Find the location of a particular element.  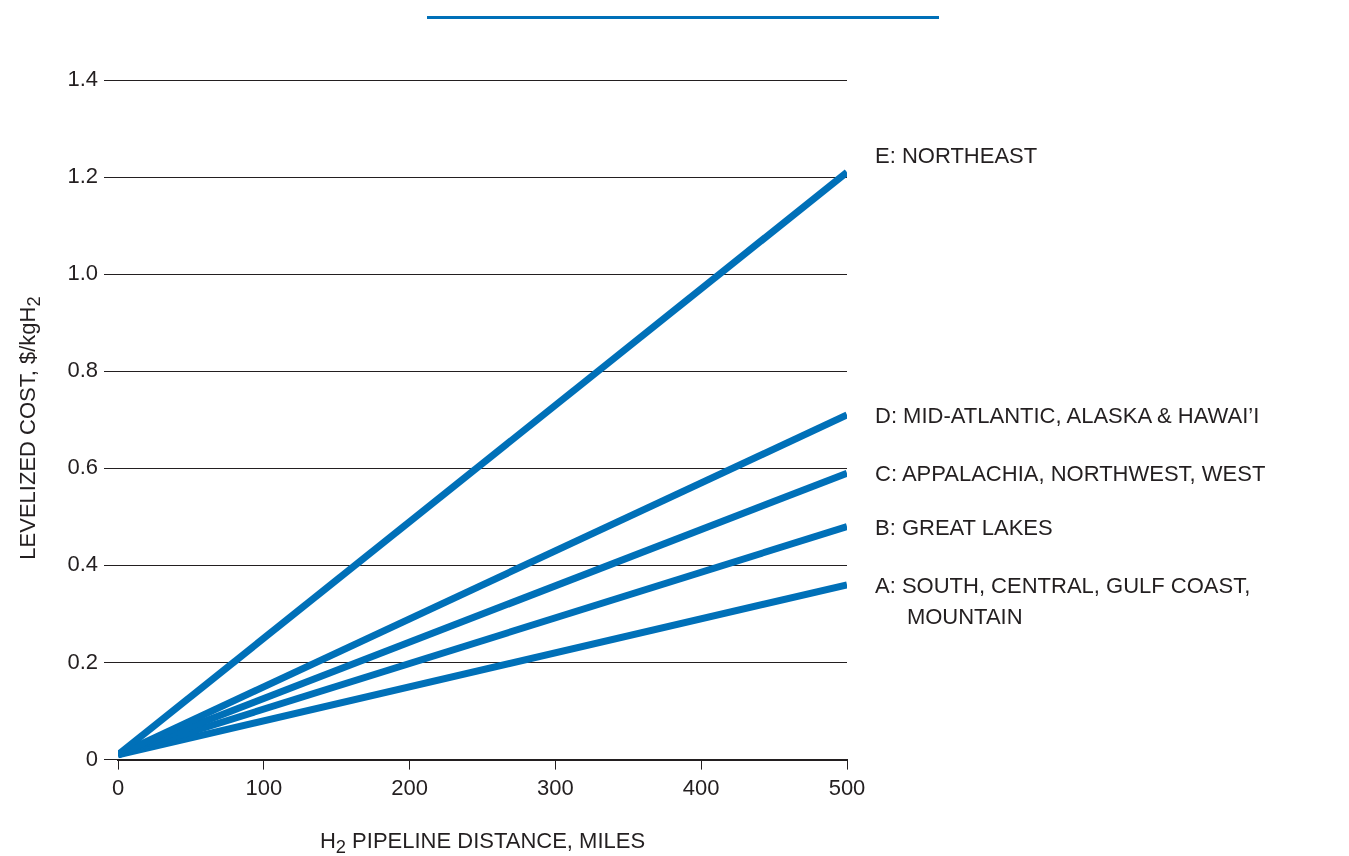

series-label: A: SOUTH, CENTRAL, GULF COAST, MOUNTAIN is located at coordinates (1063, 601).